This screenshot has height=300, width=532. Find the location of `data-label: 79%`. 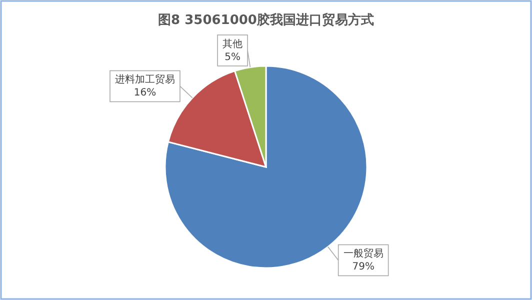

data-label: 79% is located at coordinates (363, 267).